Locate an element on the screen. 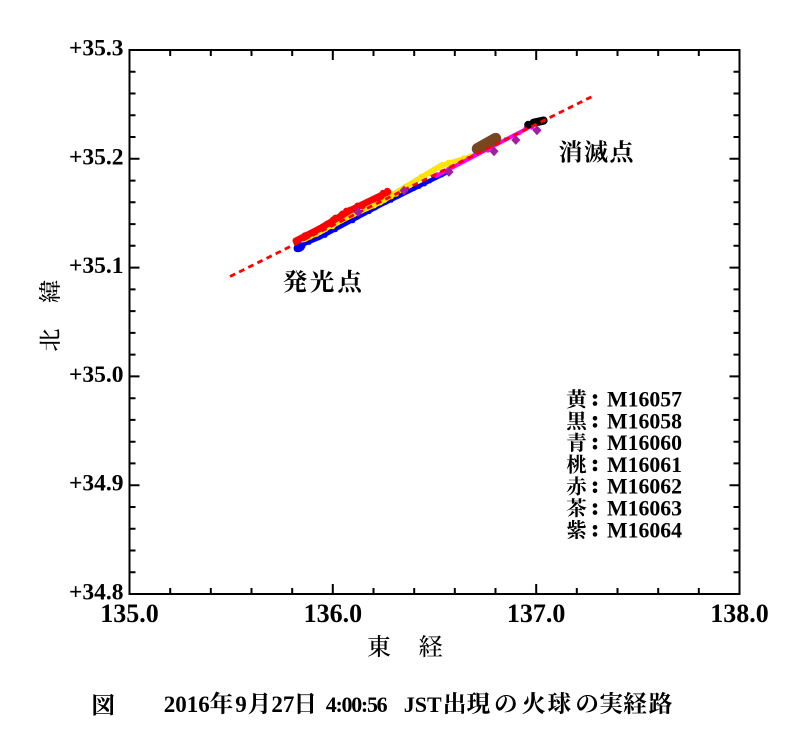 Image resolution: width=800 pixels, height=751 pixels. svg-text: M16064 is located at coordinates (644, 530).